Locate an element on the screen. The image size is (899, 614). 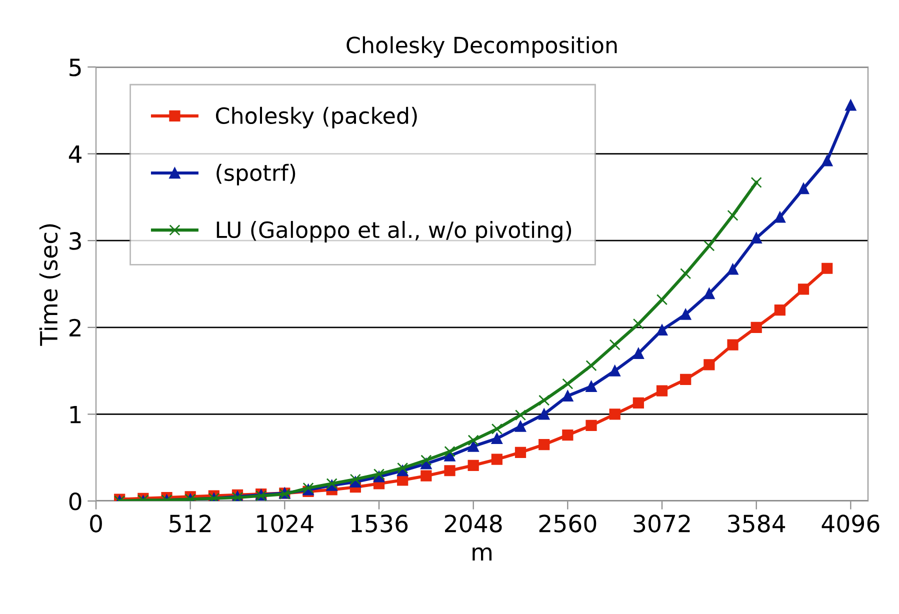
y-tick-label: 2 is located at coordinates (75, 327).